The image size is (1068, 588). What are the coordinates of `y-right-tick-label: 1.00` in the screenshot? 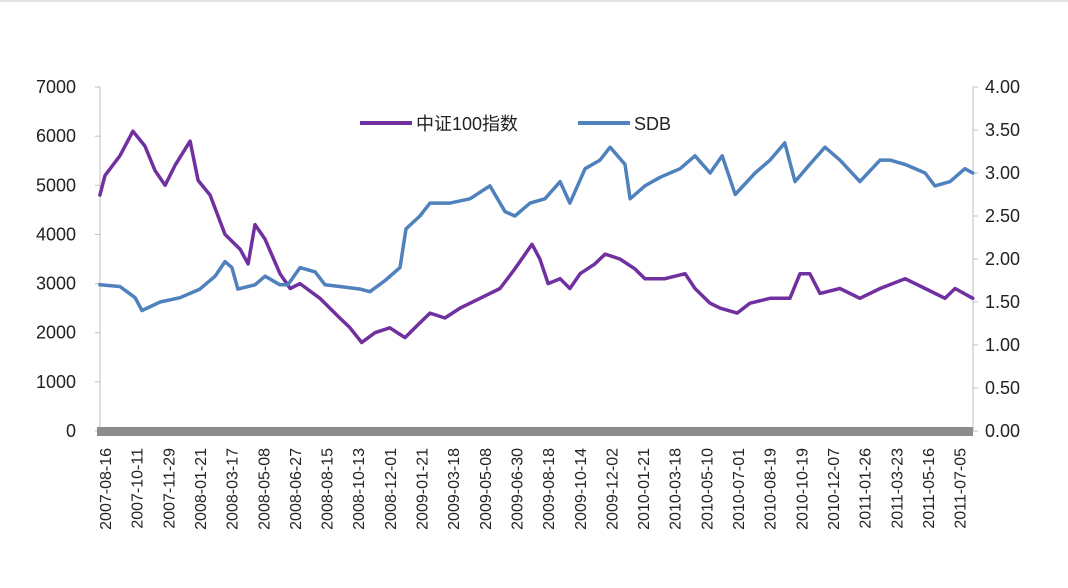 It's located at (1002, 345).